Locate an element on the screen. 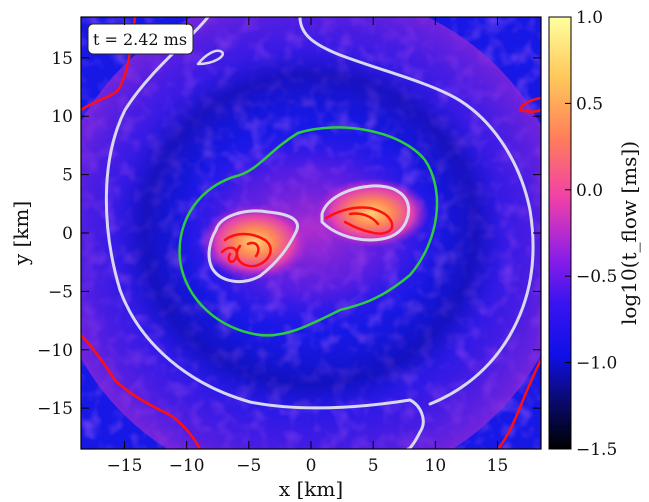  red-contour-bottom-right is located at coordinates (518, 403).